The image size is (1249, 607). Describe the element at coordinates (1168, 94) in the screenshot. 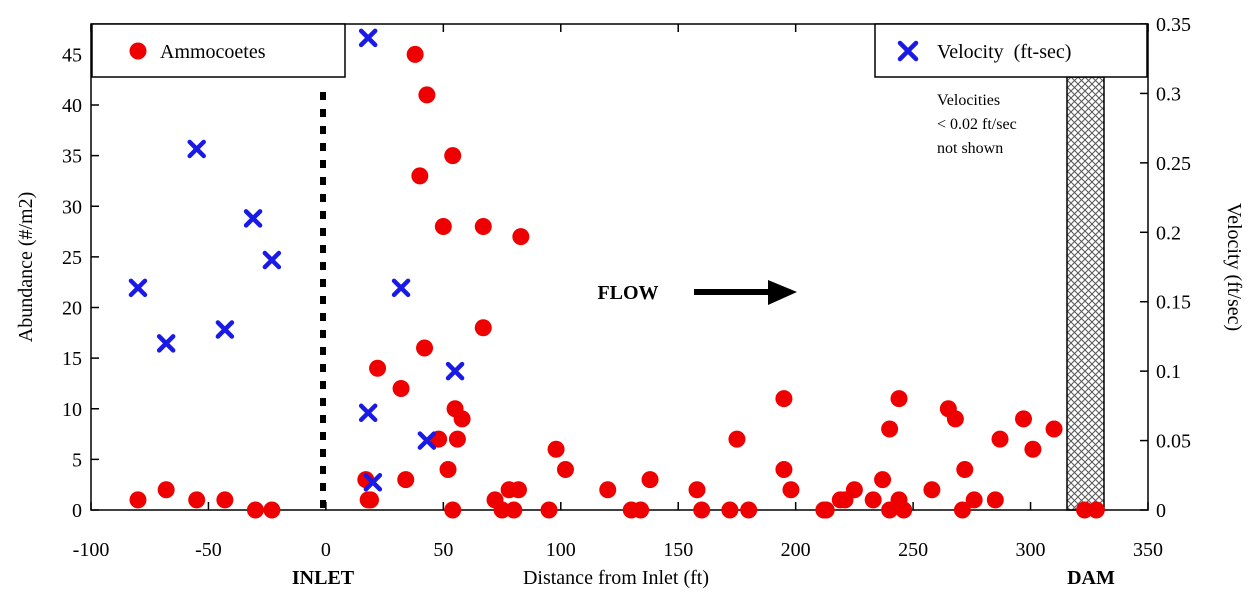

I see `y2-tick-label: 0.3` at that location.